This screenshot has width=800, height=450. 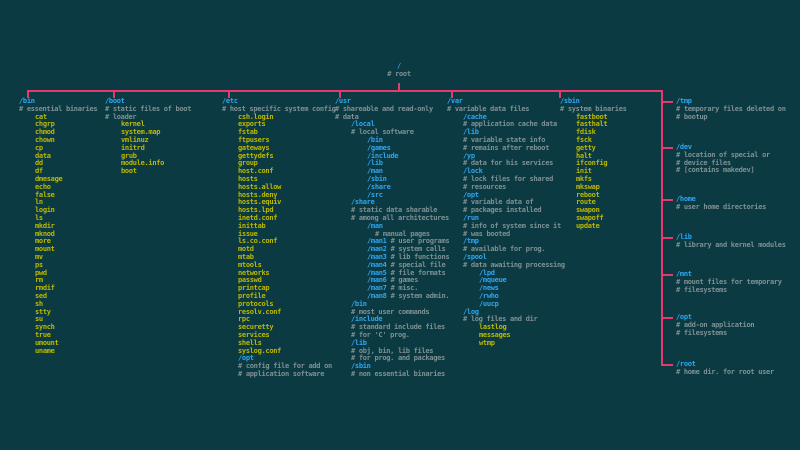 I want to click on tree-row: # system binaries, so click(x=593, y=109).